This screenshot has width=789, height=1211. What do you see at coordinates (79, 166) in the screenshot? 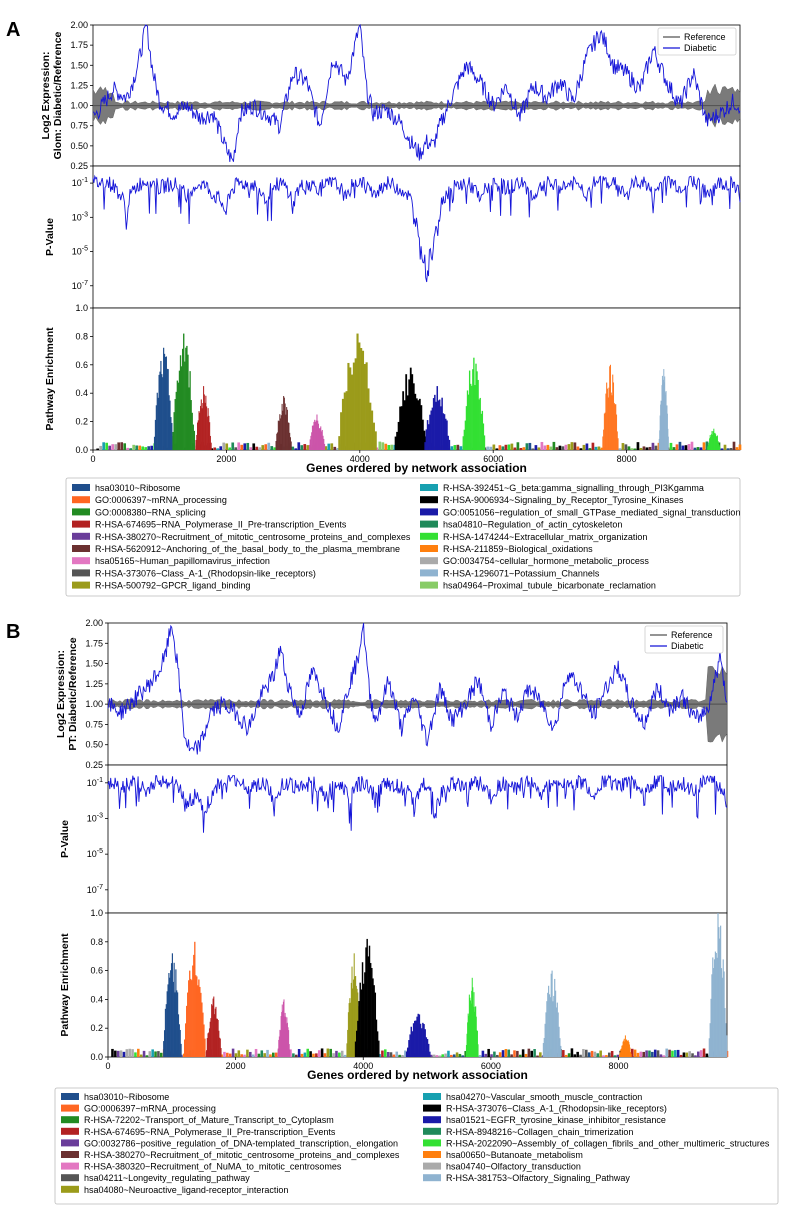
I see `y-tick-label: 0.25` at bounding box center [79, 166].